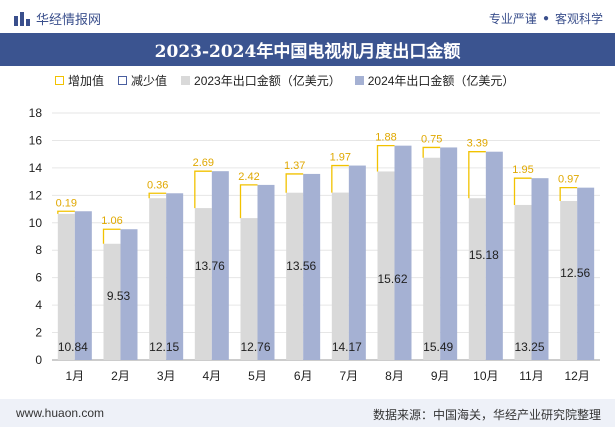 Image resolution: width=615 pixels, height=427 pixels. Describe the element at coordinates (575, 273) in the screenshot. I see `value-label-2024: 12.56` at that location.